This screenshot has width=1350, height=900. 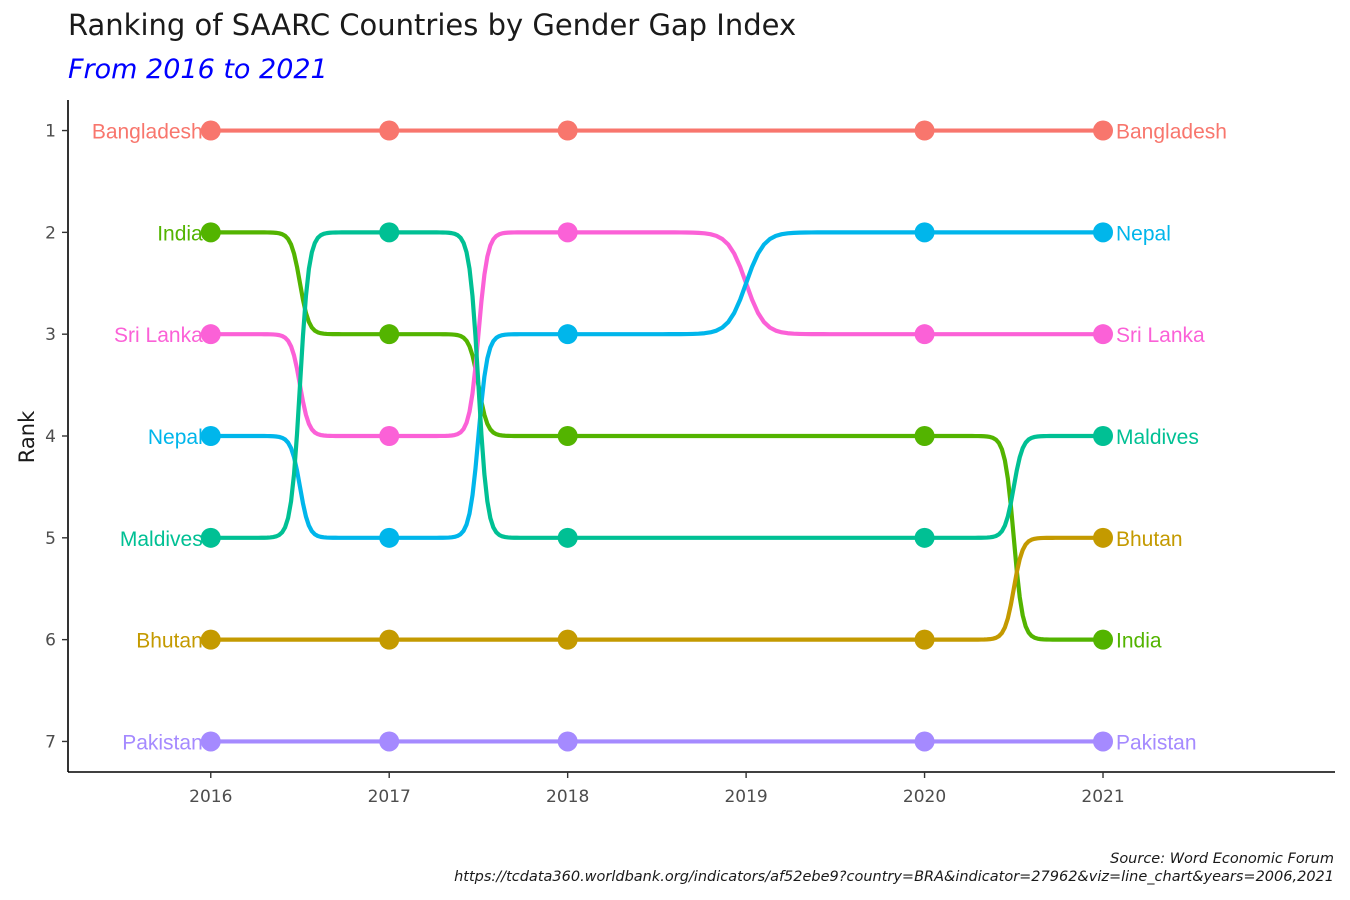 What do you see at coordinates (567, 436) in the screenshot?
I see `point-india-2018` at bounding box center [567, 436].